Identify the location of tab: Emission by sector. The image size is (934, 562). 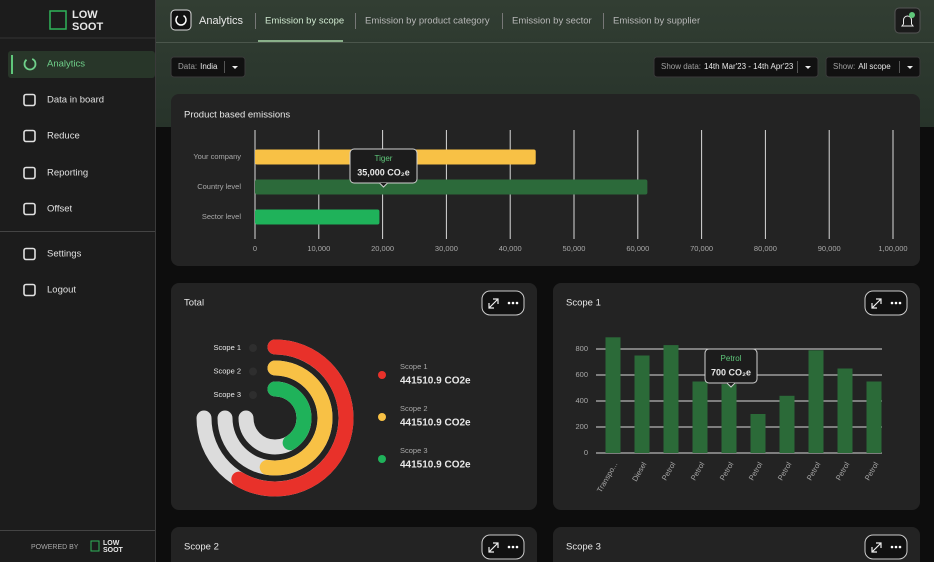
(552, 21).